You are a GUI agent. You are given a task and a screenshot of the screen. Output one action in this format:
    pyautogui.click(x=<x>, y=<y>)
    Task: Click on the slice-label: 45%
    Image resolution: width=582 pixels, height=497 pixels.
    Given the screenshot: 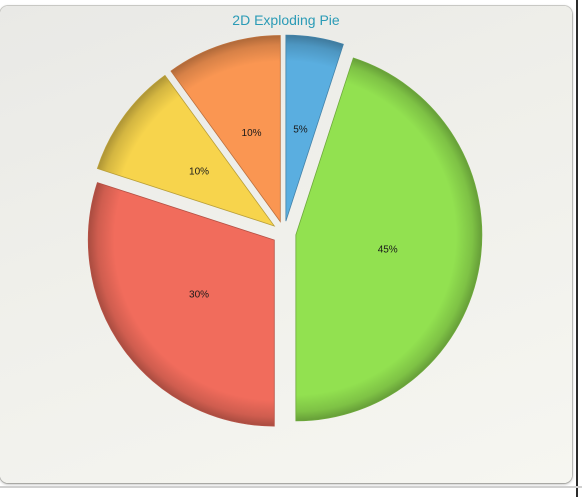 What is the action you would take?
    pyautogui.click(x=388, y=249)
    